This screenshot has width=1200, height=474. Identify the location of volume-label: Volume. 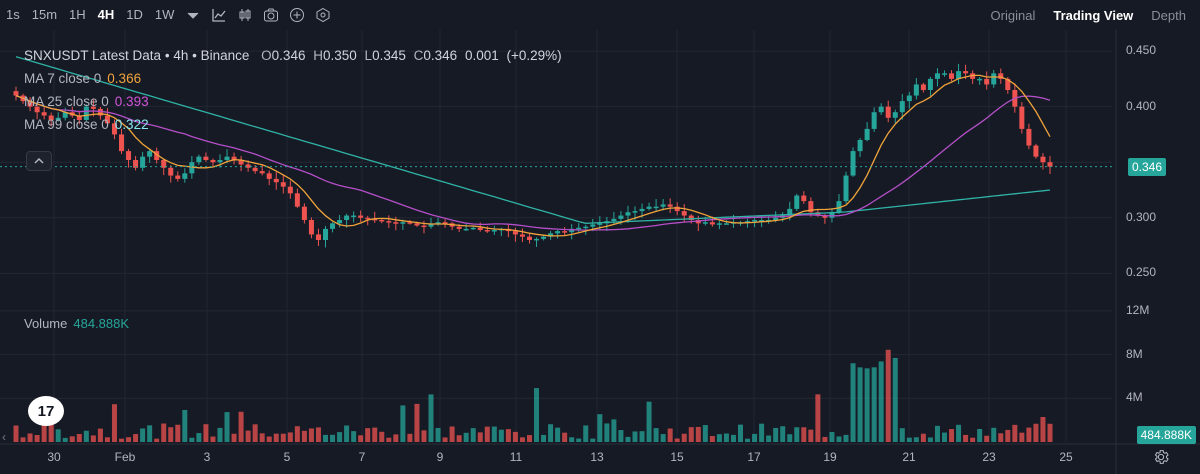
(46, 323).